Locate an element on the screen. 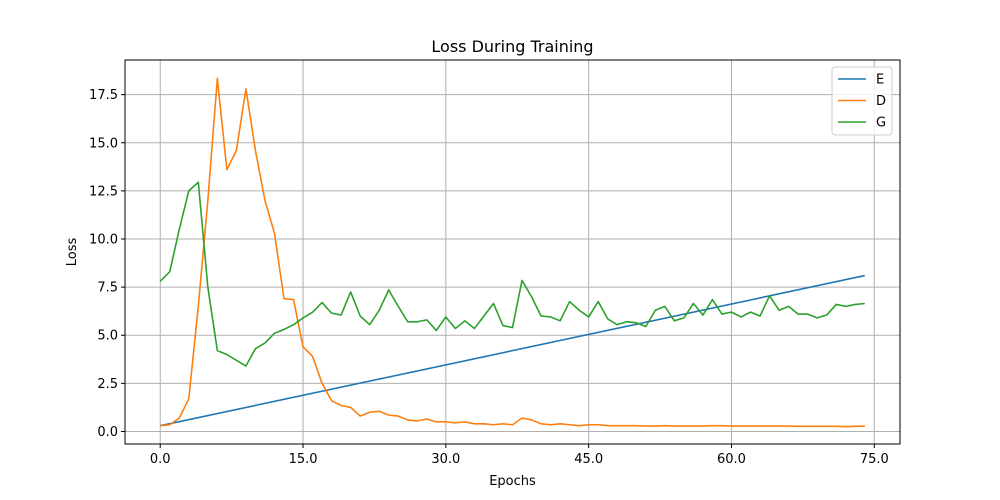 Image resolution: width=1000 pixels, height=500 pixels. chart-title: Loss During Training is located at coordinates (512, 46).